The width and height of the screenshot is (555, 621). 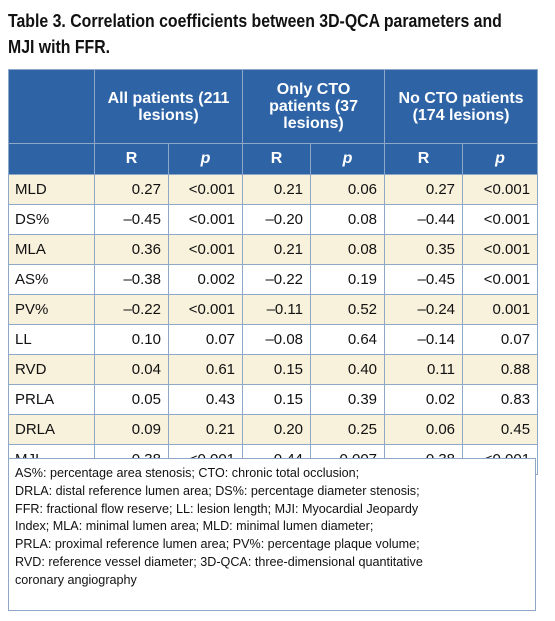 I want to click on cell-nocto-r: 0.27, so click(x=424, y=189).